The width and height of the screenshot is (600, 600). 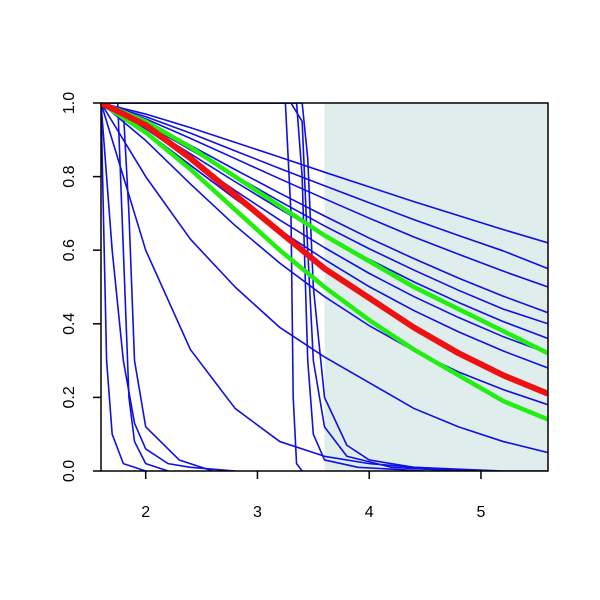 What do you see at coordinates (69, 250) in the screenshot?
I see `y-tick-label: 0.6` at bounding box center [69, 250].